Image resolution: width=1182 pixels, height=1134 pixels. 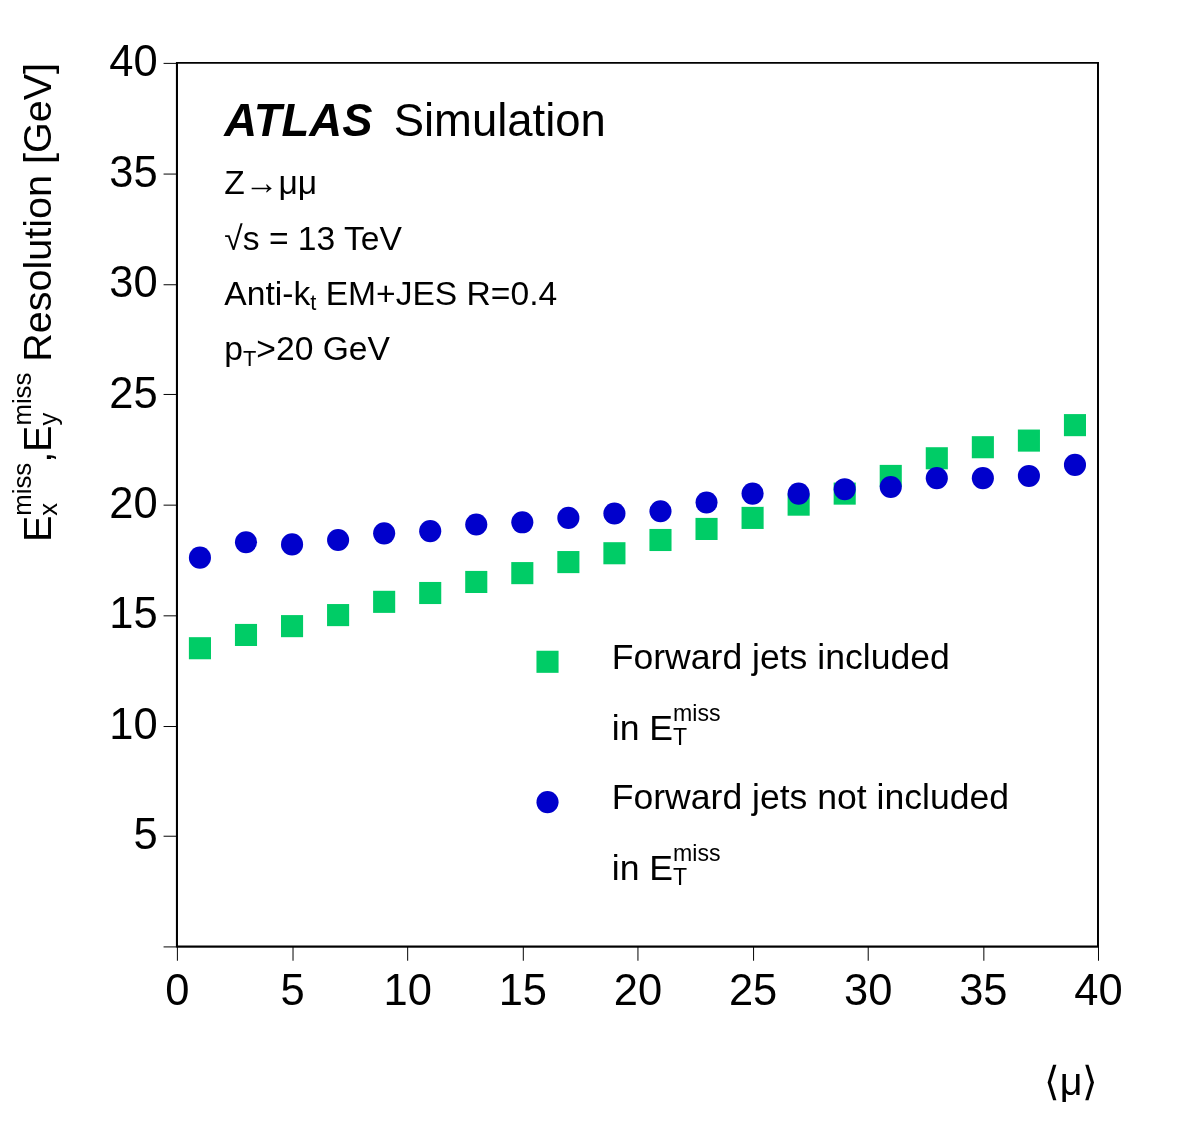 I want to click on y-tick-label: 20, so click(x=133, y=502).